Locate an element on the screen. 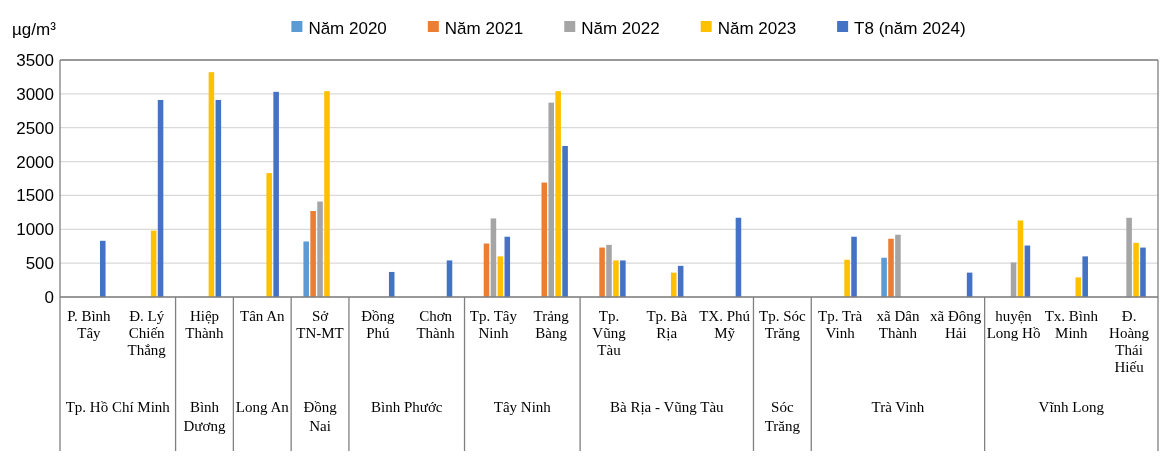 This screenshot has height=461, width=1171. y-tick-label: 2000 is located at coordinates (35, 162).